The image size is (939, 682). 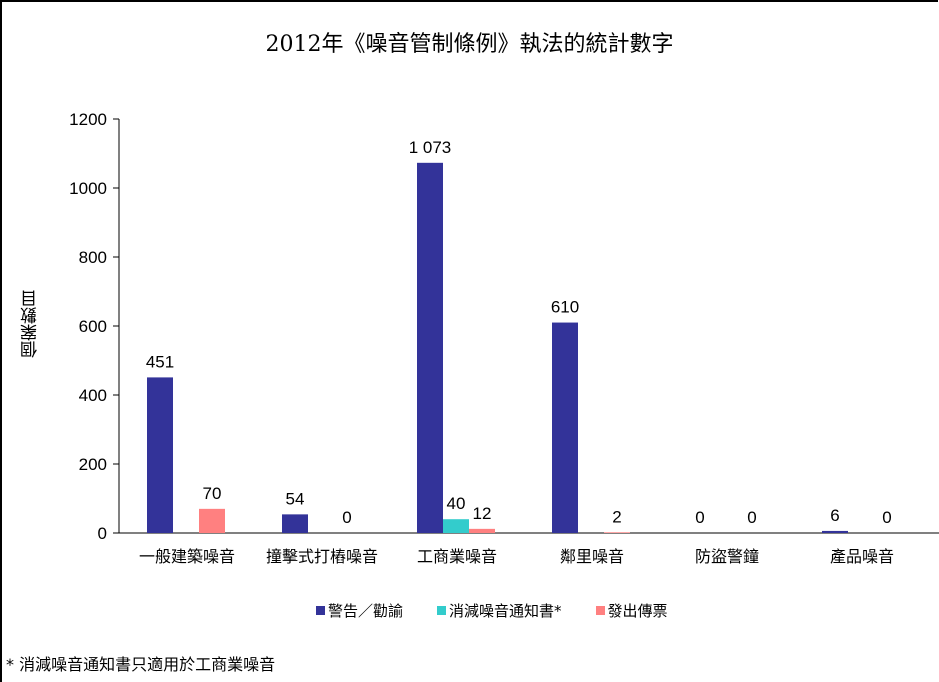 What do you see at coordinates (442, 610) in the screenshot?
I see `legend-swatch-abatement-notices` at bounding box center [442, 610].